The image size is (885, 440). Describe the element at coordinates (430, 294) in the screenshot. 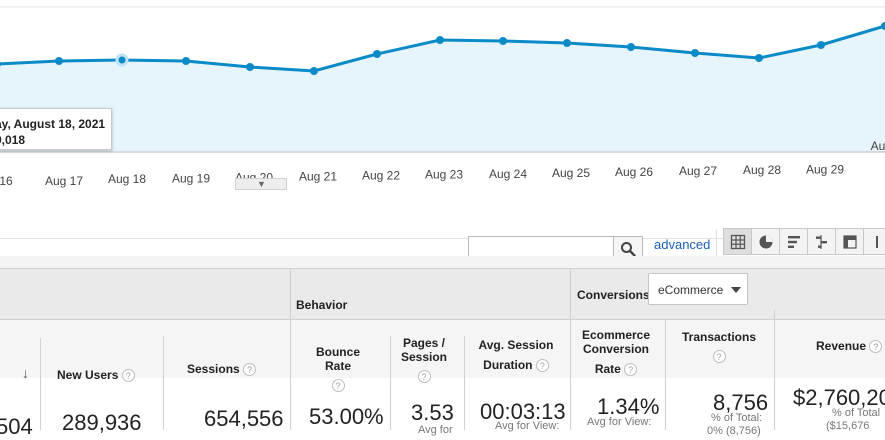

I see `group-header-behavior` at that location.